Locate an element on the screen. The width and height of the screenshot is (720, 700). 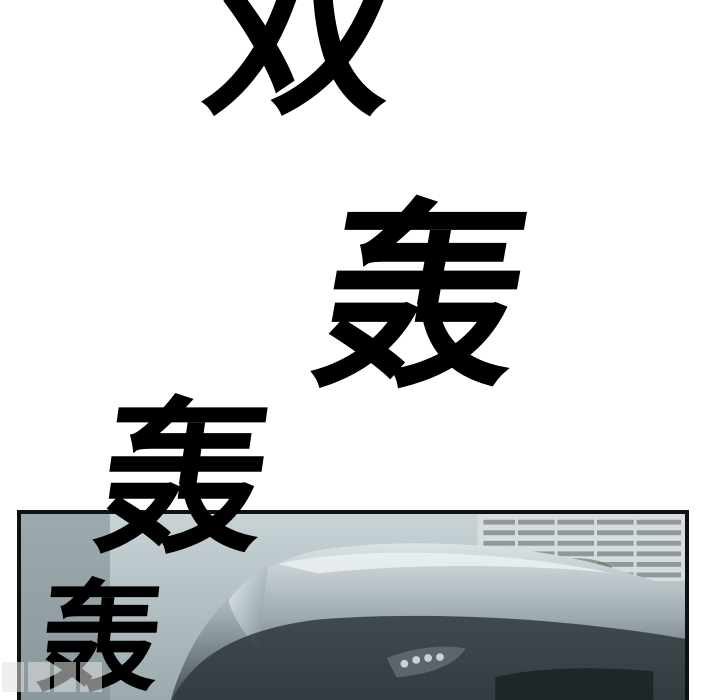
car-window is located at coordinates (248, 607).